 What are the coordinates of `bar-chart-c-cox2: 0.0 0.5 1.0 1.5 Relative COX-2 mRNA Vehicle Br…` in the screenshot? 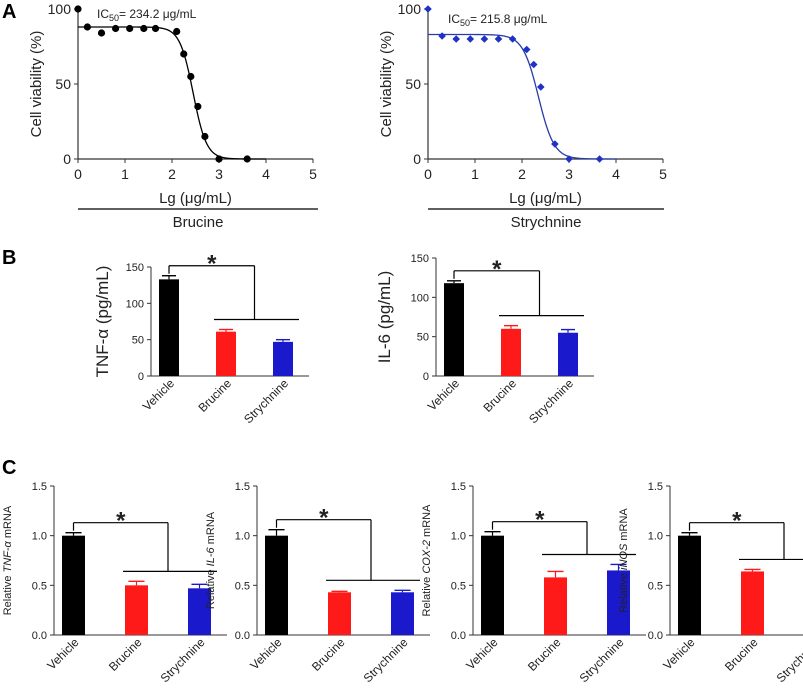 It's located at (533, 583).